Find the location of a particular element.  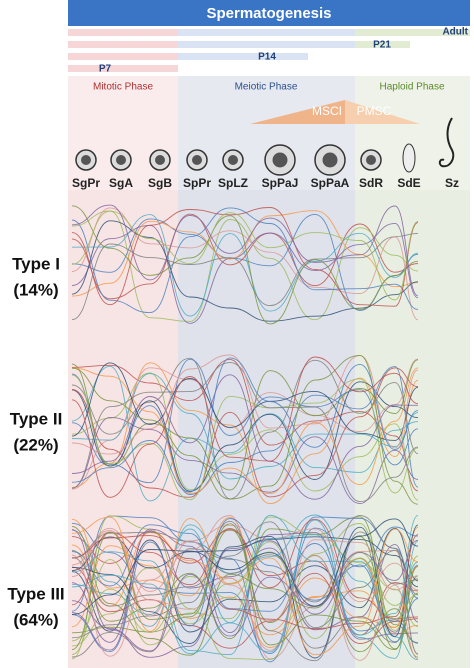

cell-label: SgA is located at coordinates (121, 183).